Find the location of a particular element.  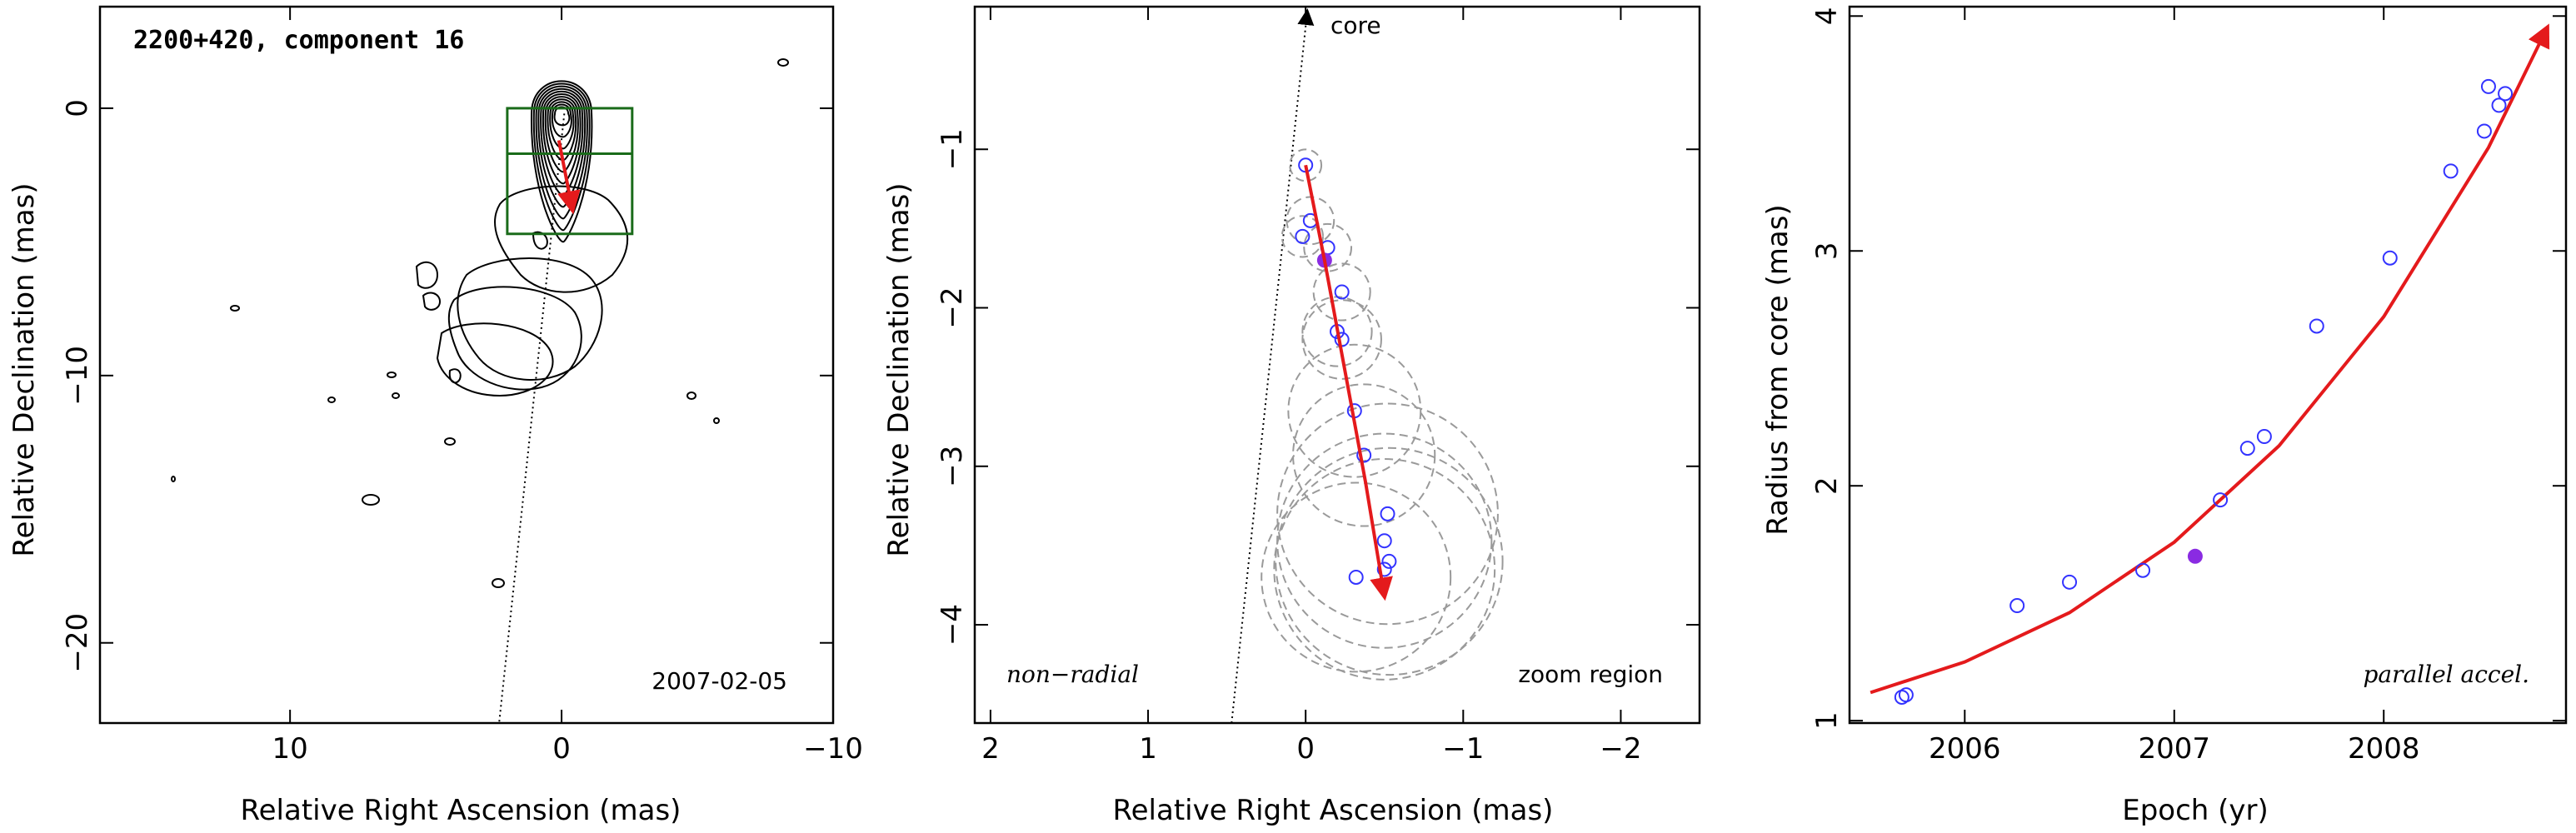

y-tick-label: −3 is located at coordinates (952, 466).